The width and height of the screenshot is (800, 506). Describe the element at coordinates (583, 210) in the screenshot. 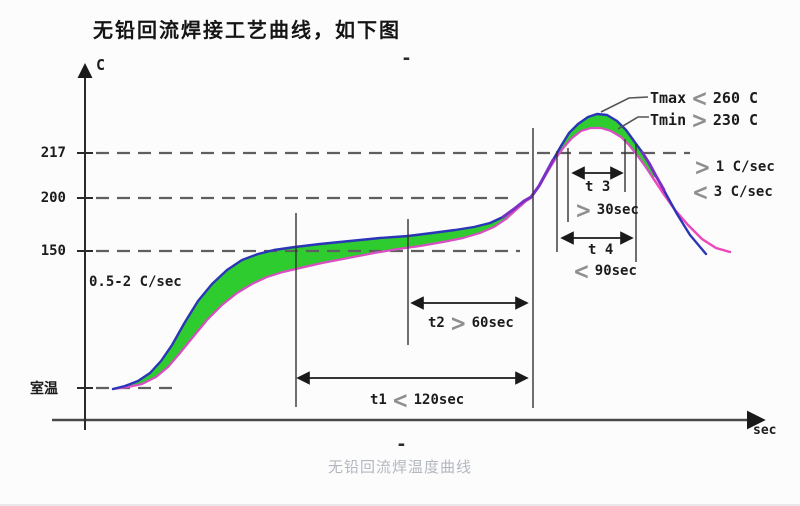

I see `t3-greater-than-symbol: >` at that location.